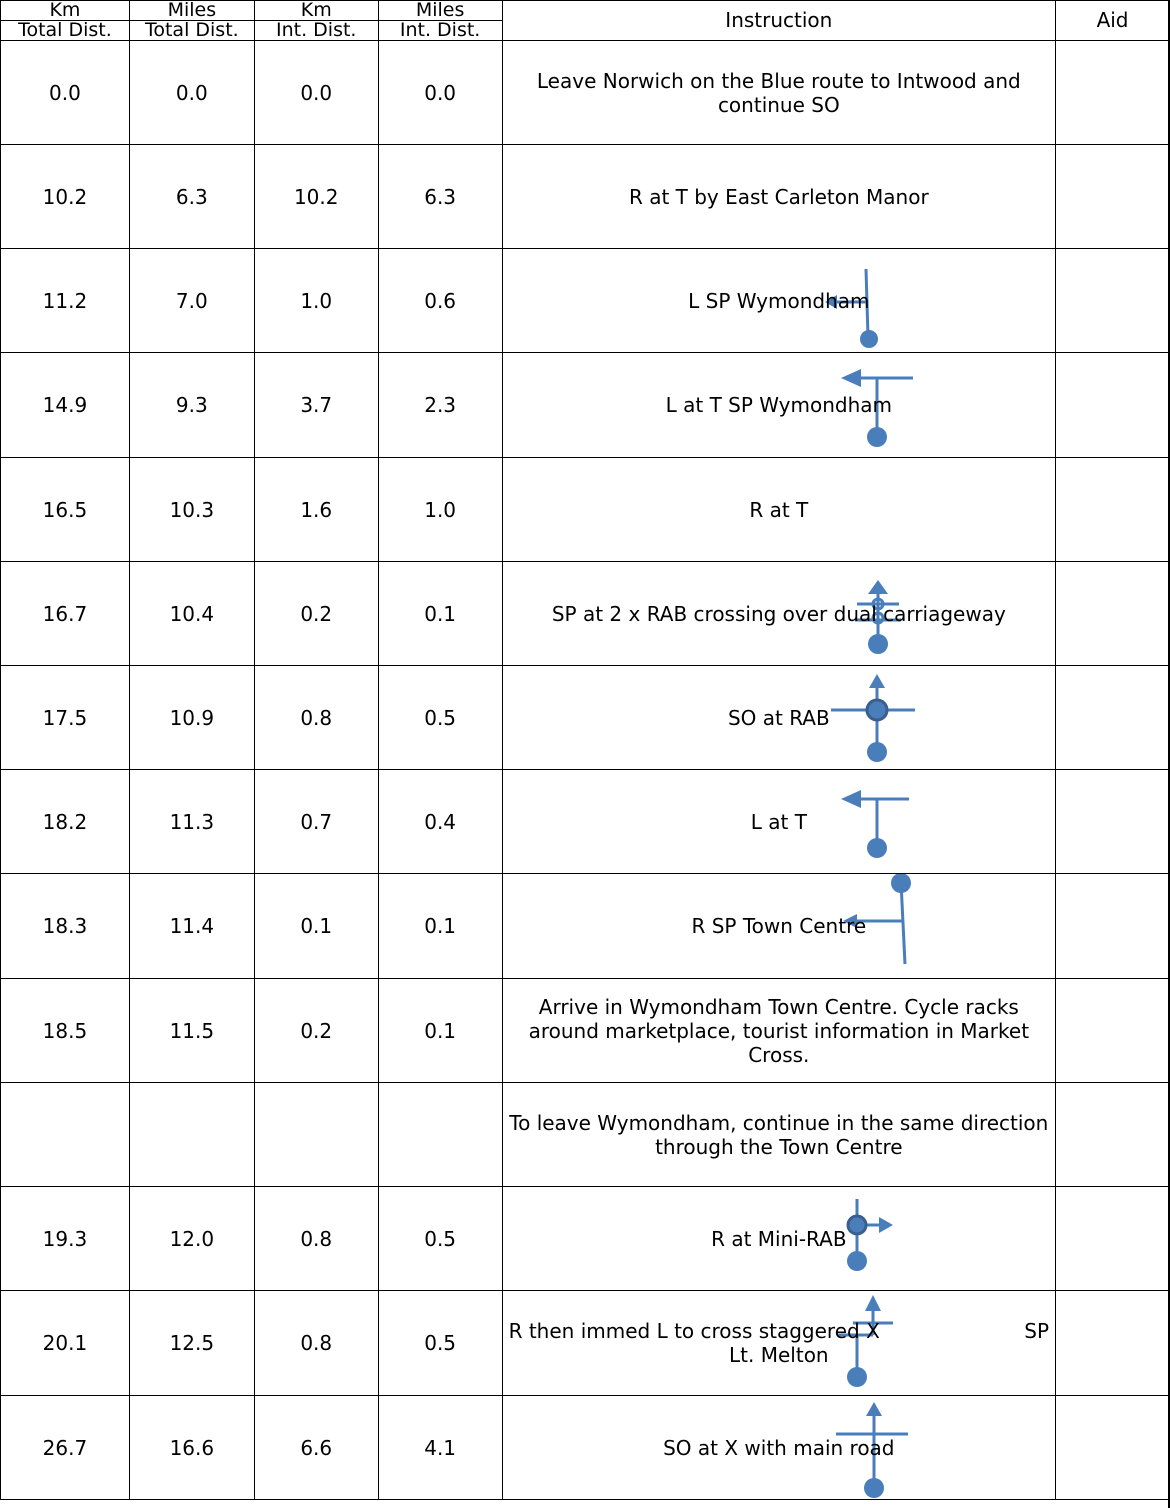  What do you see at coordinates (316, 509) in the screenshot?
I see `km-int-cell: 1.6` at bounding box center [316, 509].